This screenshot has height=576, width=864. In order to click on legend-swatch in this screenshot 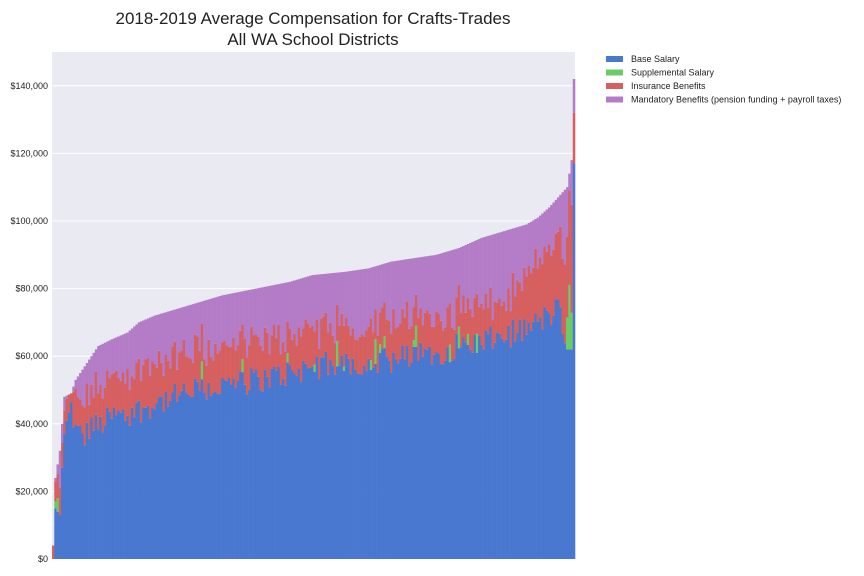, I will do `click(614, 59)`.